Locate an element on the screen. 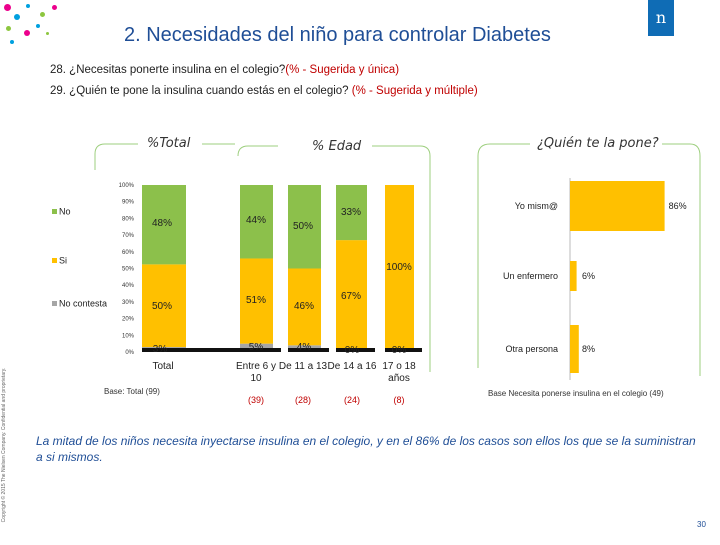  data-label: 4% is located at coordinates (304, 347).